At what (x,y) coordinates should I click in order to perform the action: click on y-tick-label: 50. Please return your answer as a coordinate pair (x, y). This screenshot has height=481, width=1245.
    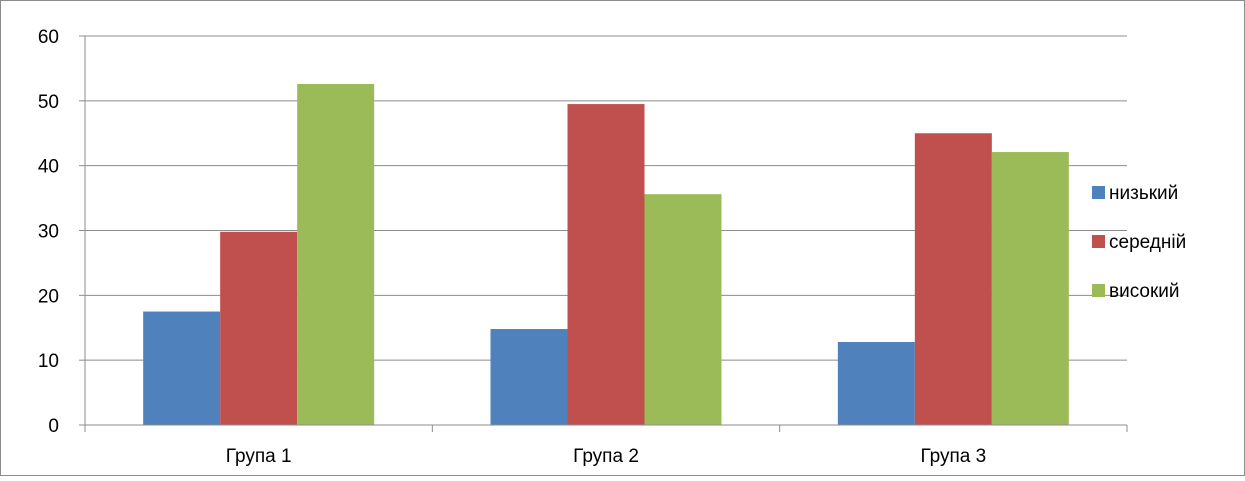
    Looking at the image, I should click on (48, 102).